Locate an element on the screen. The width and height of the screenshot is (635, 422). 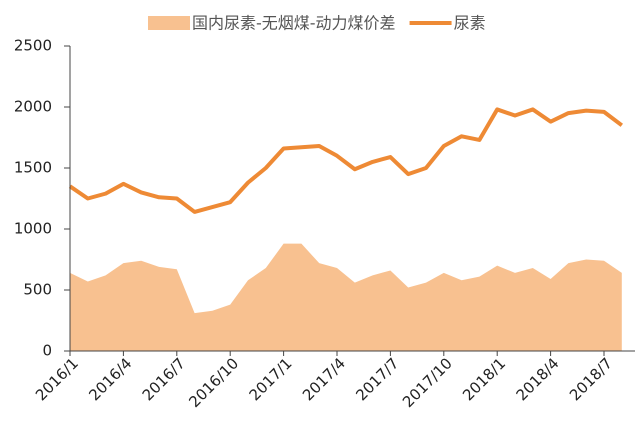
y-tick-label: 2500 is located at coordinates (33, 46).